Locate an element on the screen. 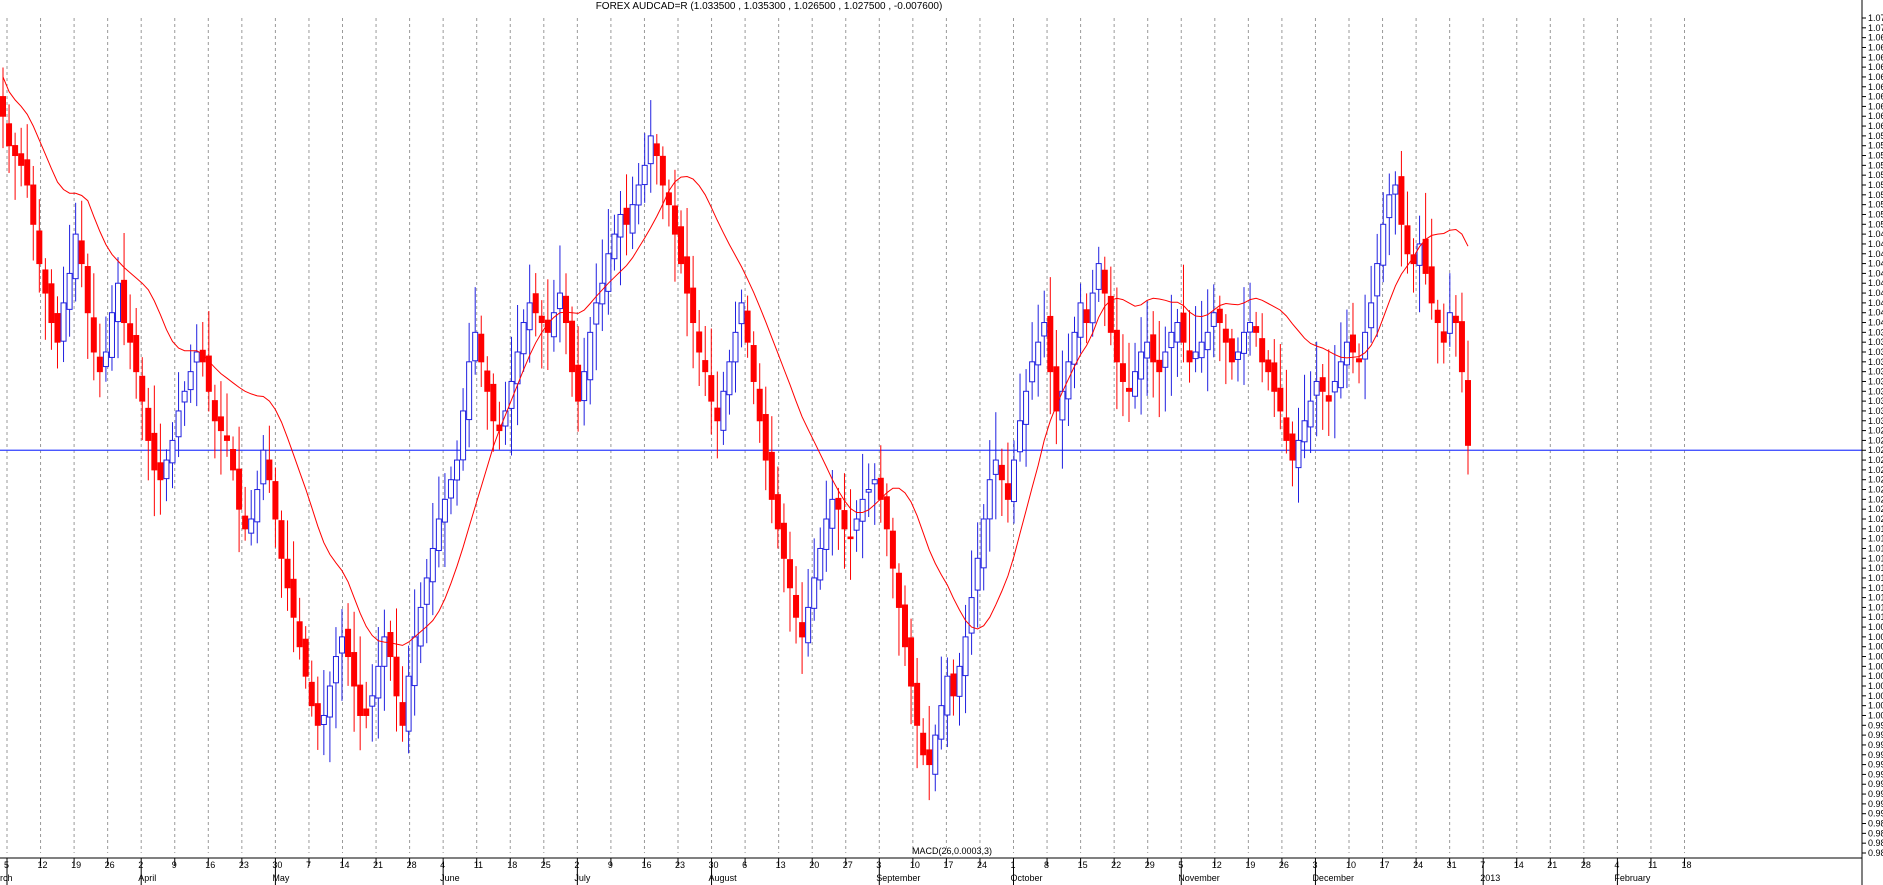 This screenshot has width=1883, height=885. y-tick-label: 1.013 is located at coordinates (1875, 588).